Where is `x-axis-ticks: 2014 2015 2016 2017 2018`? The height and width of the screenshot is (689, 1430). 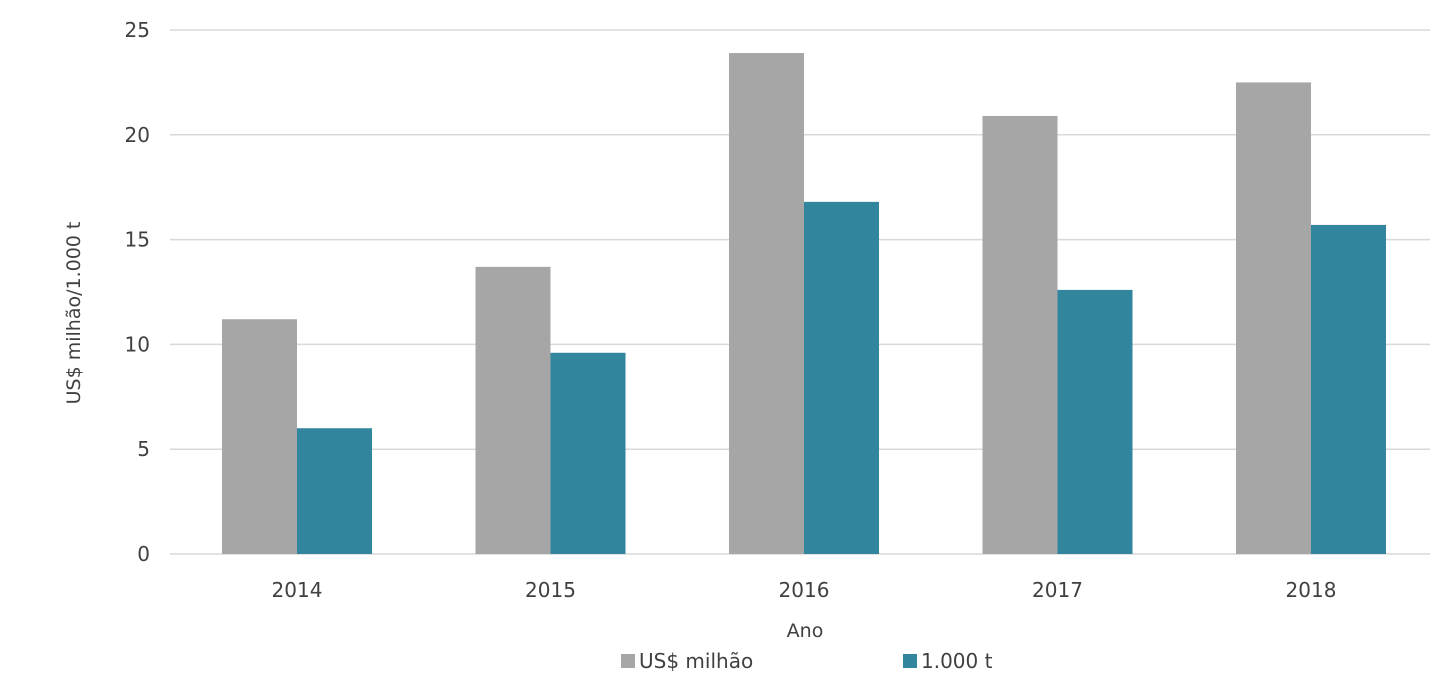 x-axis-ticks: 2014 2015 2016 2017 2018 is located at coordinates (804, 590).